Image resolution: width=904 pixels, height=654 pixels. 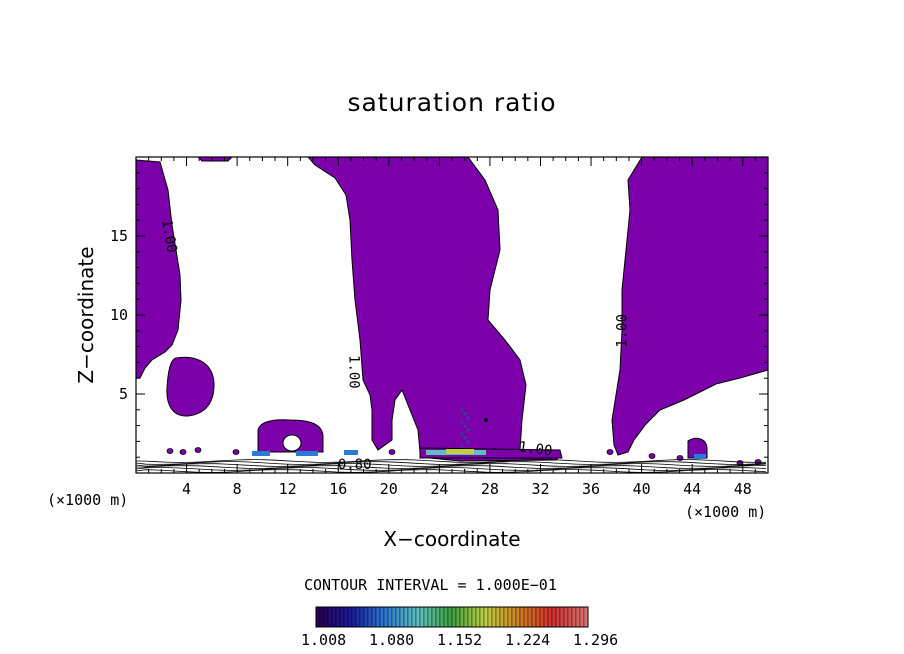 I want to click on contour-interval-text: CONTOUR INTERVAL = 1.000E−01, so click(x=430, y=585).